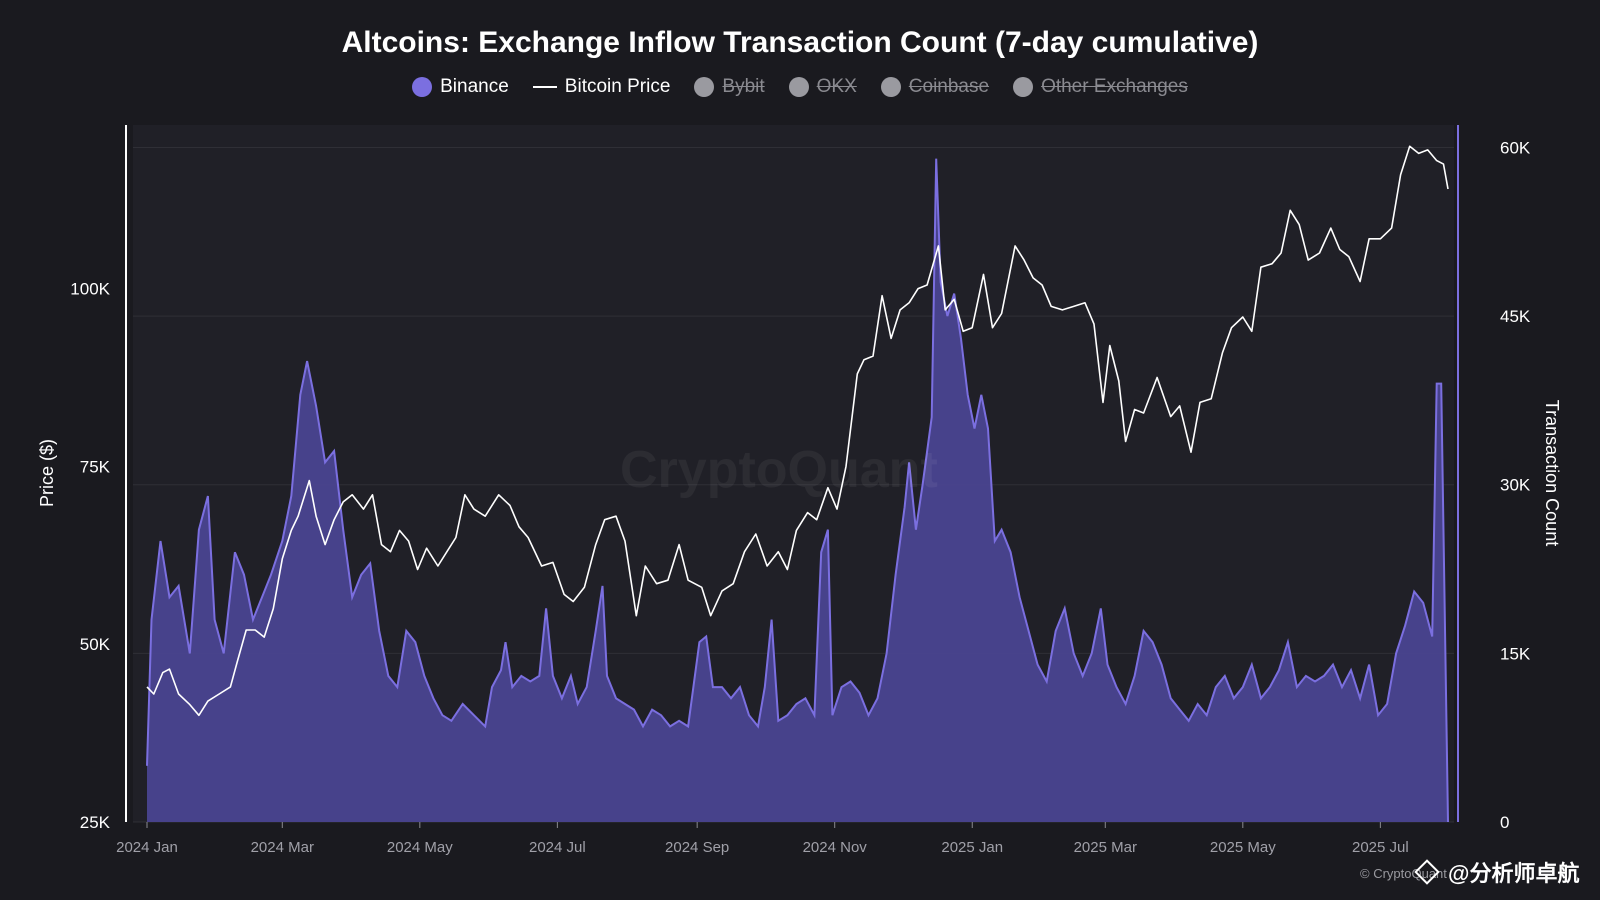  I want to click on y-left-tick-label: 50K, so click(95, 644).